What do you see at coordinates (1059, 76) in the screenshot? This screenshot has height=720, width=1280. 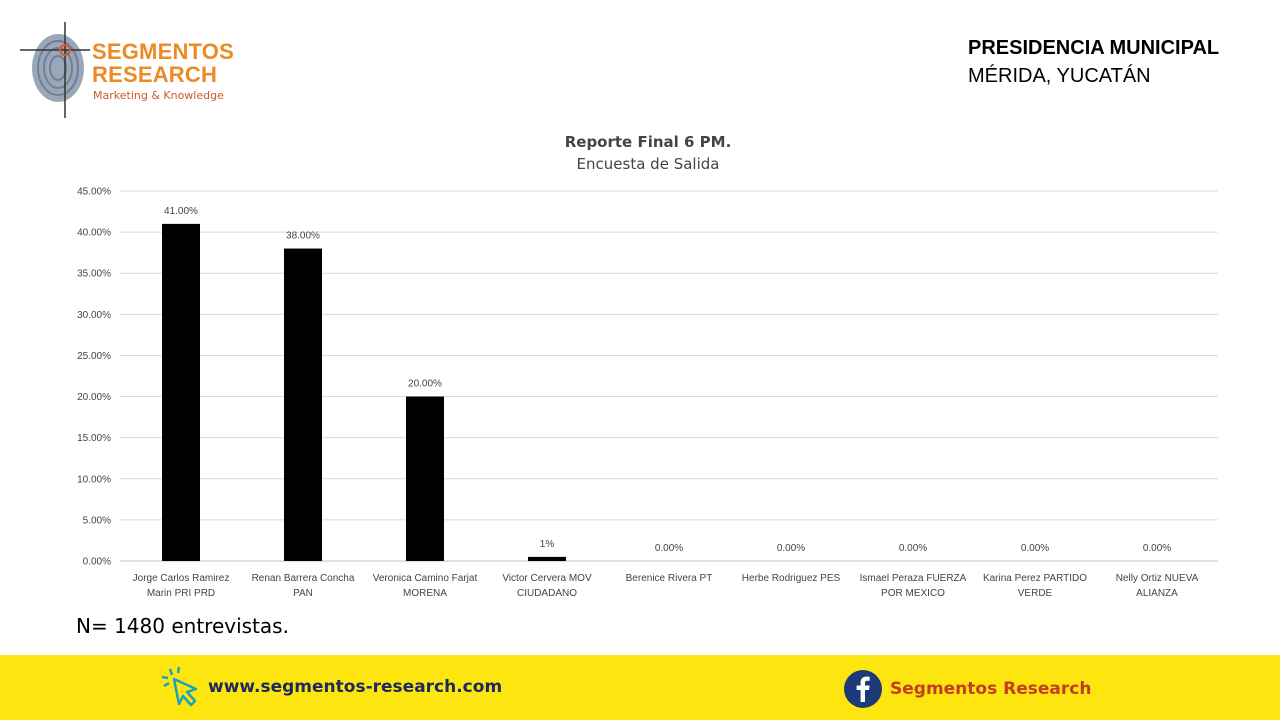 I see `header-location: MÉRIDA, YUCATÁN` at bounding box center [1059, 76].